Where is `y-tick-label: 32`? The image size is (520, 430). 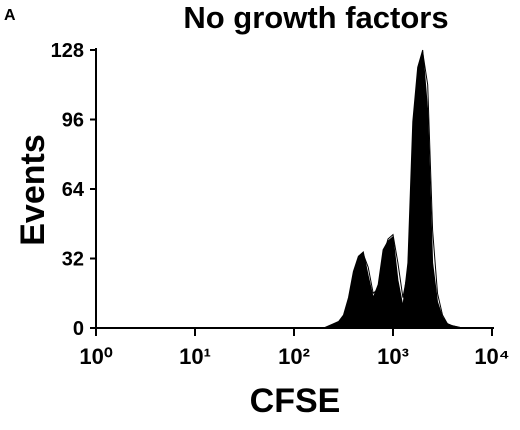 y-tick-label: 32 is located at coordinates (73, 260).